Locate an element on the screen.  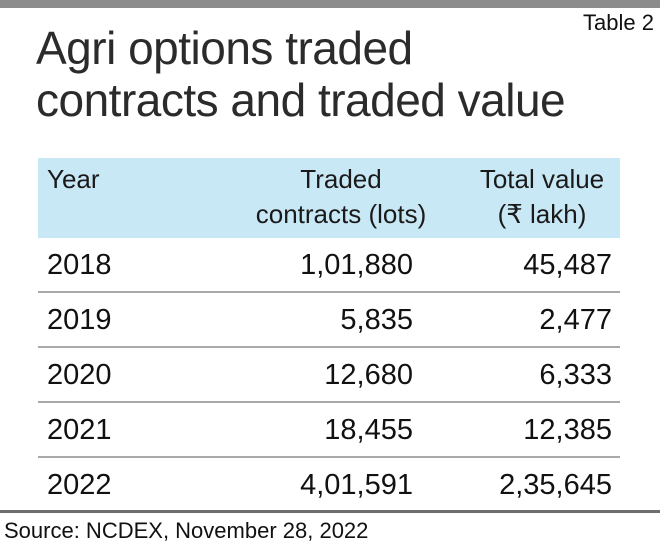
title-line-2: contracts and traded value is located at coordinates (301, 100).